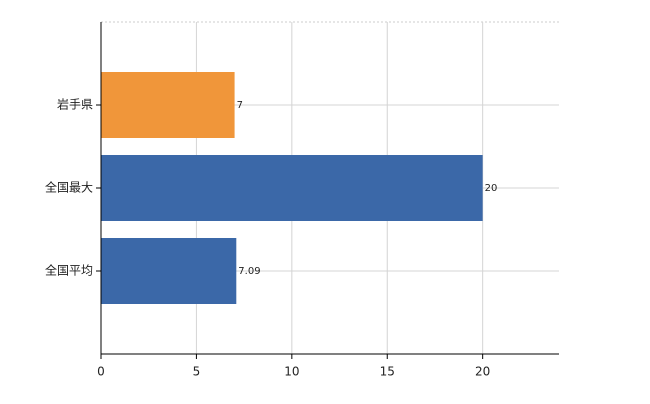 The height and width of the screenshot is (404, 650). Describe the element at coordinates (197, 372) in the screenshot. I see `x-tick-label: 5` at that location.